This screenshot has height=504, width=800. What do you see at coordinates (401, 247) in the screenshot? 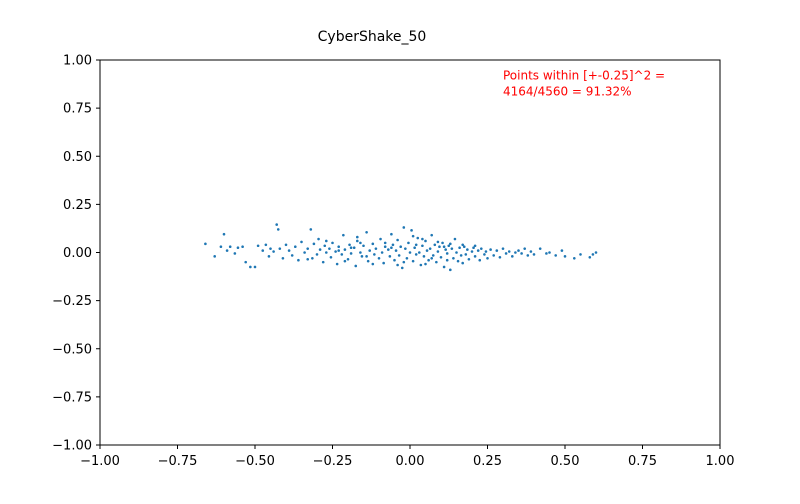
I see `data-points` at bounding box center [401, 247].